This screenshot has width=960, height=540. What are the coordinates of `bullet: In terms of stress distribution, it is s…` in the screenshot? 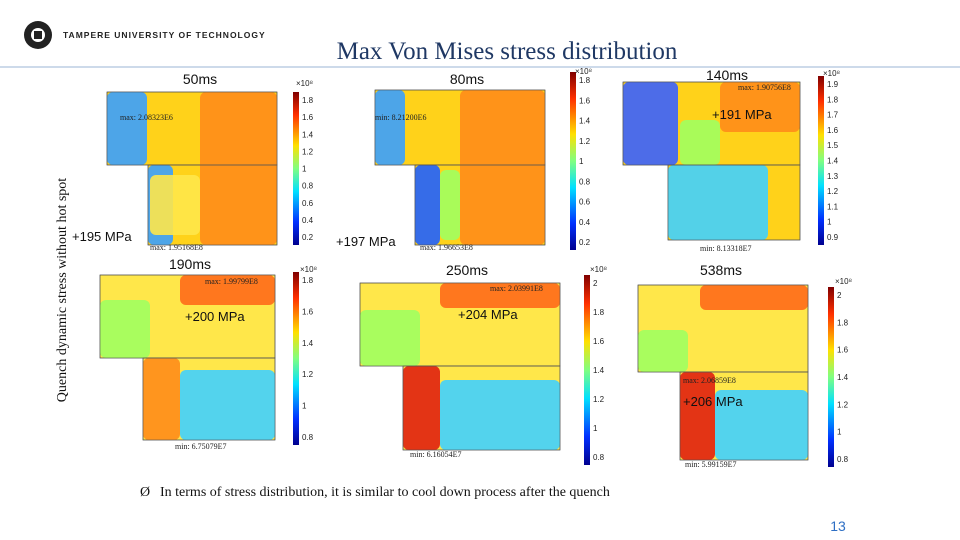 It's located at (385, 492).